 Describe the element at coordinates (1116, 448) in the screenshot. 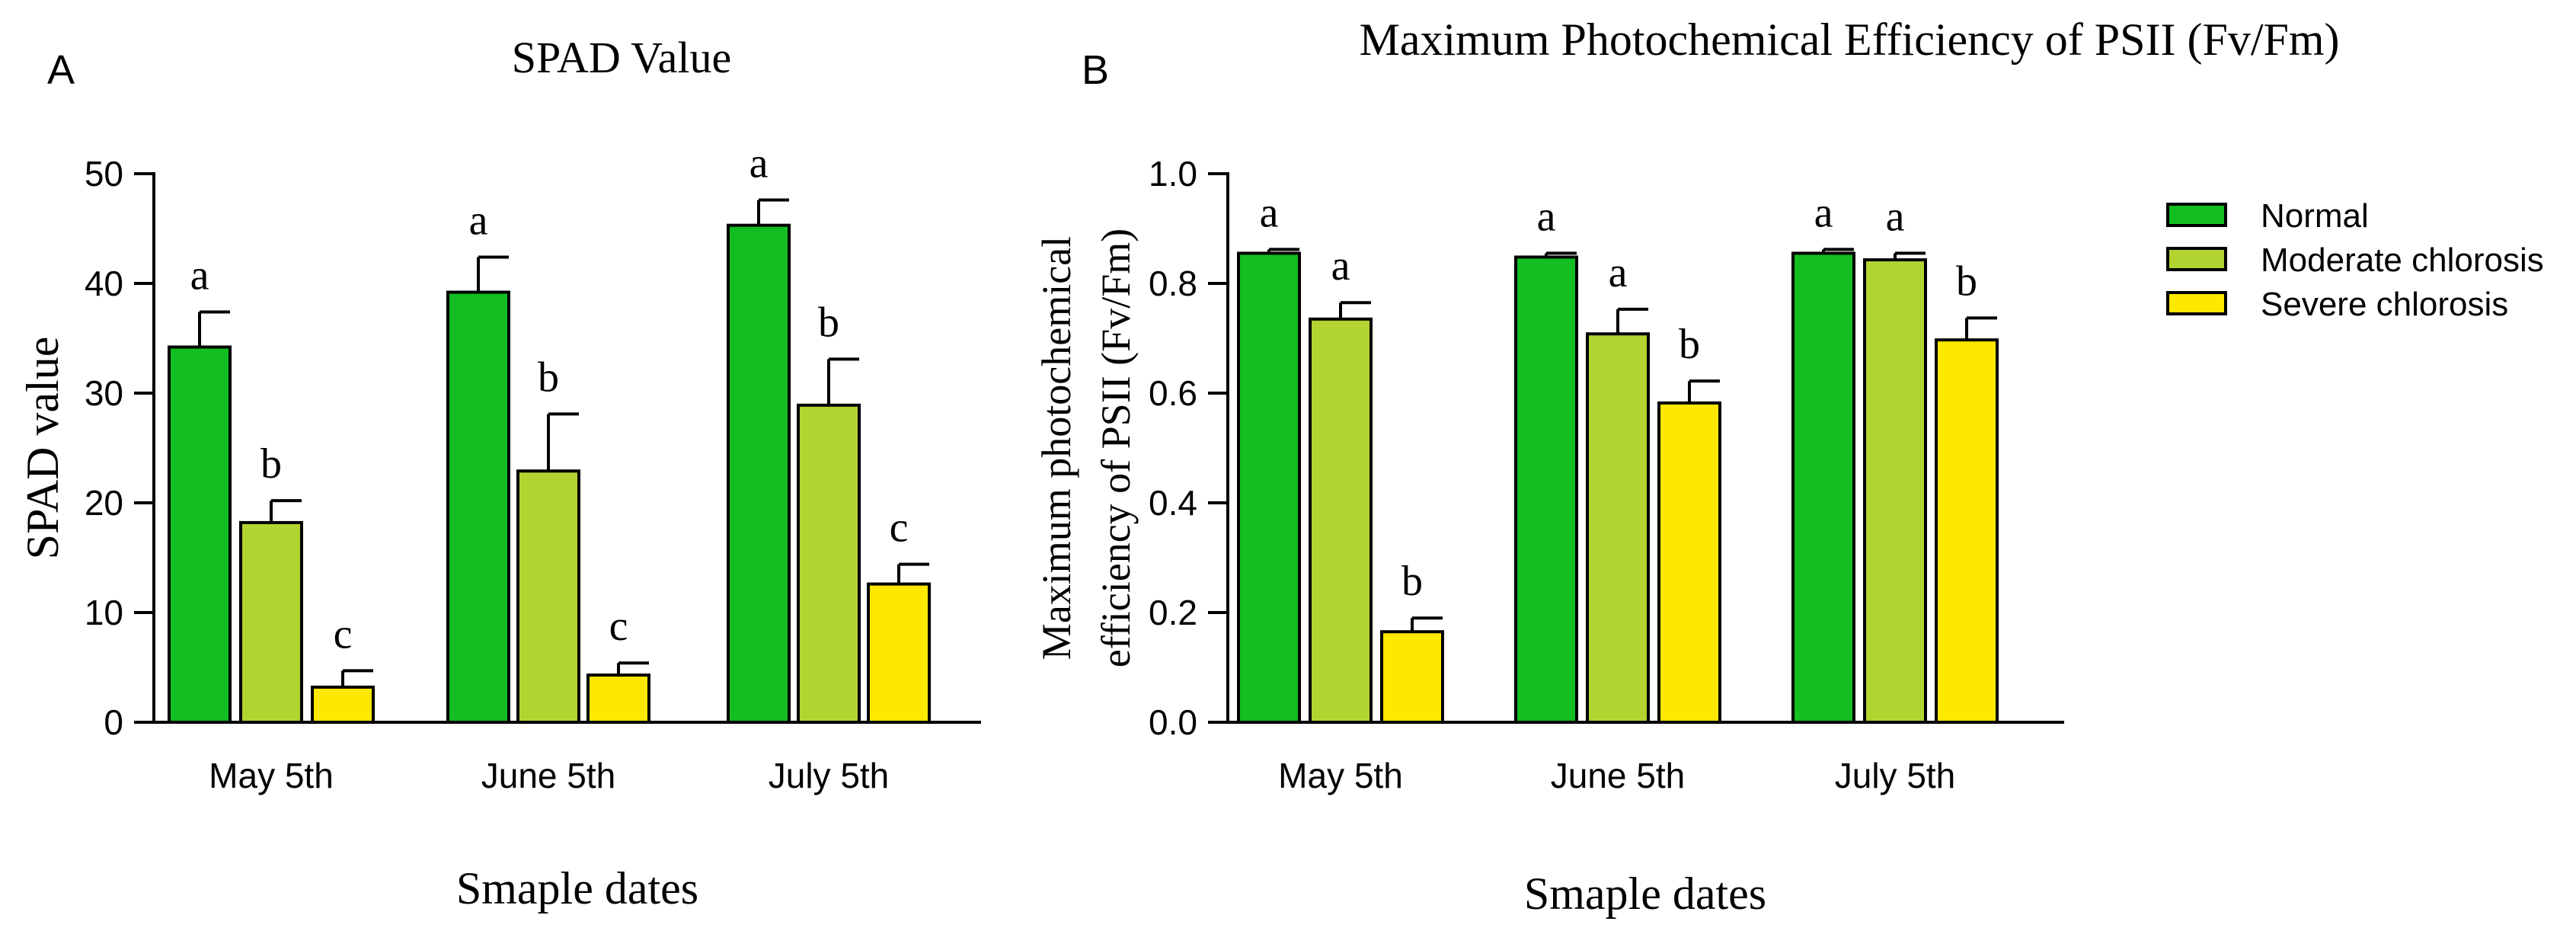

I see `panel-b-y-axis-title-line-2: efficiency of PSII (Fv/Fm)` at that location.